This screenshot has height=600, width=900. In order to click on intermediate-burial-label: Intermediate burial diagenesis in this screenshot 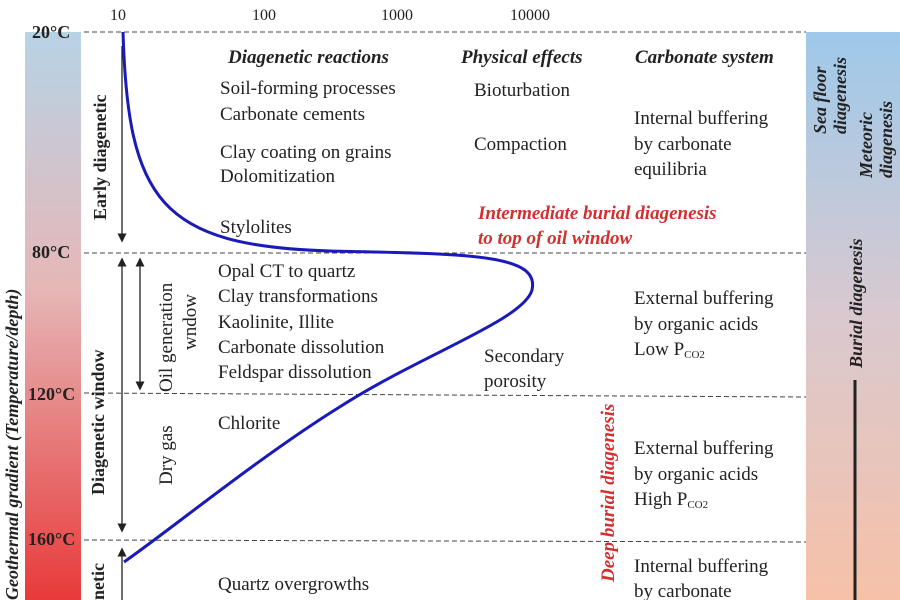, I will do `click(597, 213)`.